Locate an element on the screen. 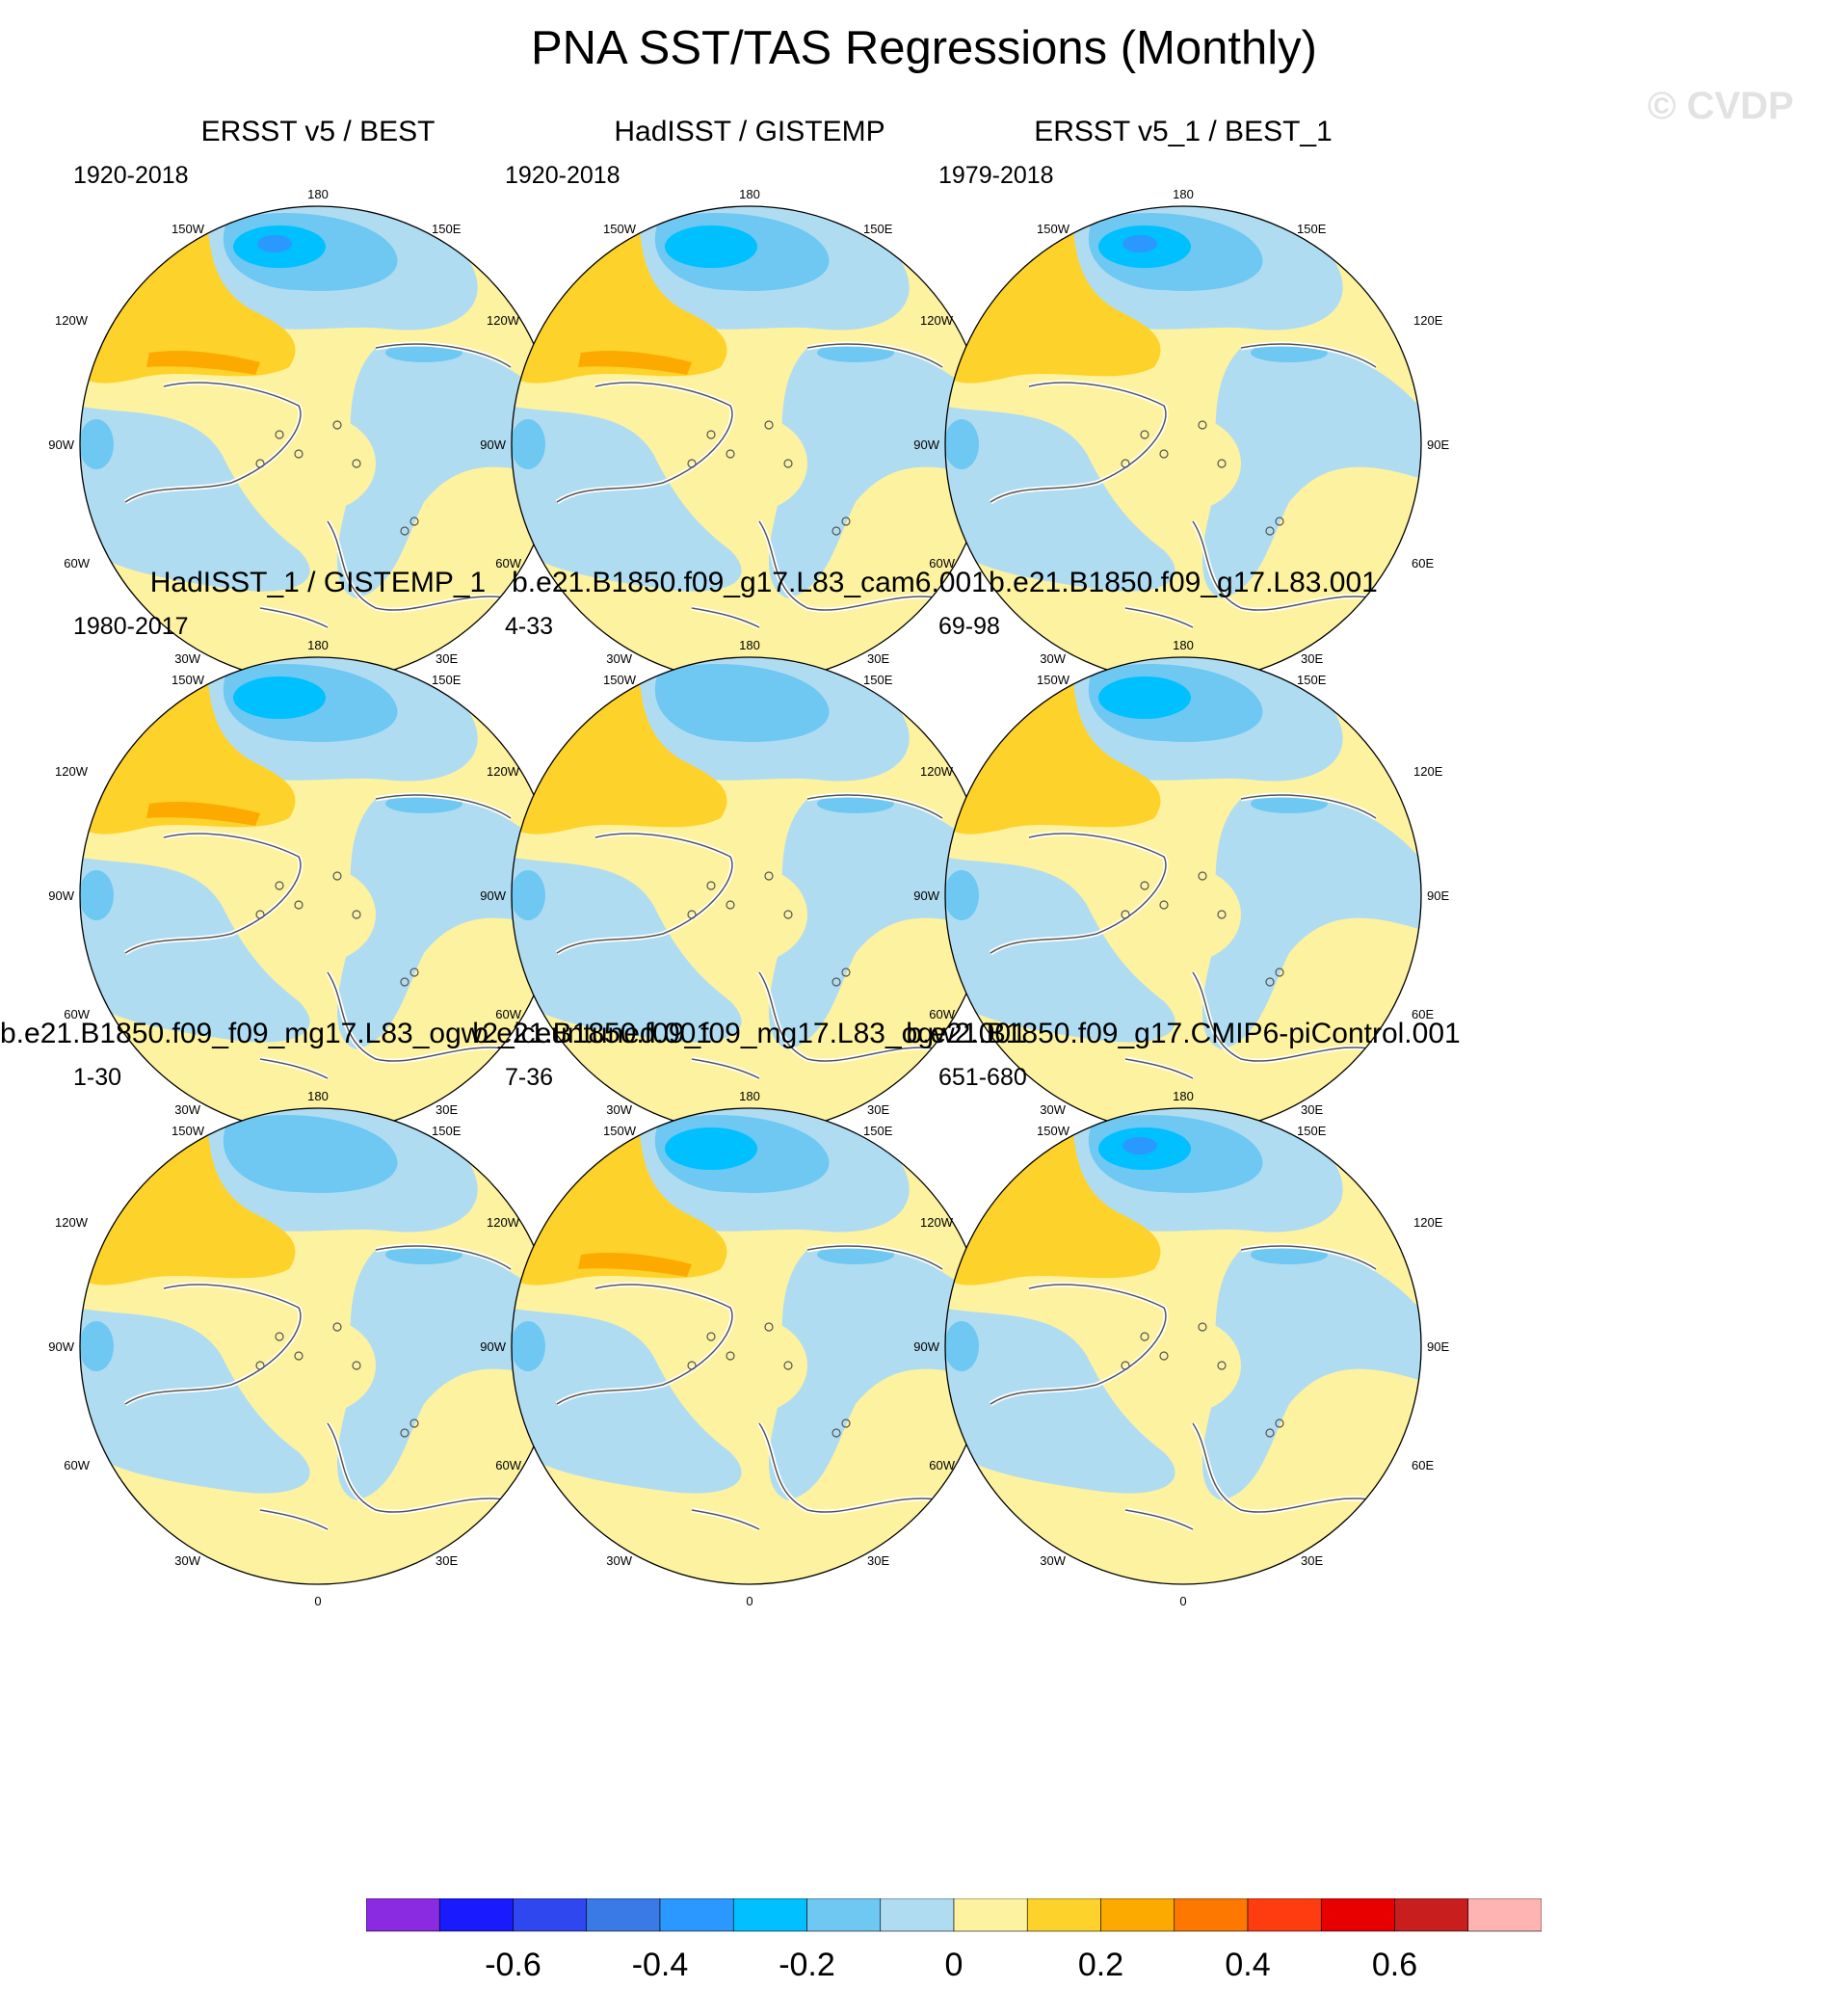 This screenshot has height=2015, width=1848. panel-period: 651-680 is located at coordinates (982, 1077).